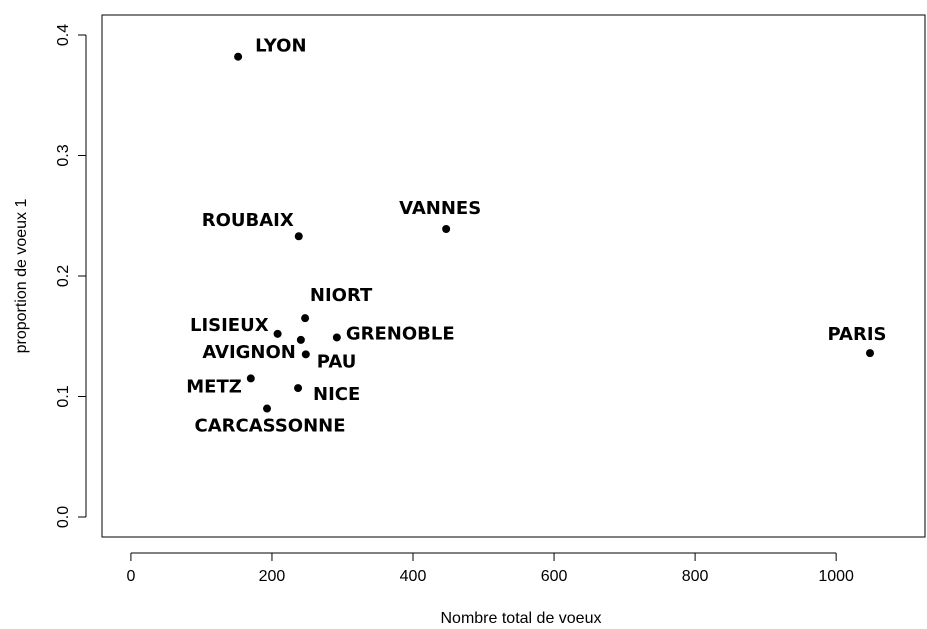  Describe the element at coordinates (63, 35) in the screenshot. I see `y-tick-label: 0.4` at that location.